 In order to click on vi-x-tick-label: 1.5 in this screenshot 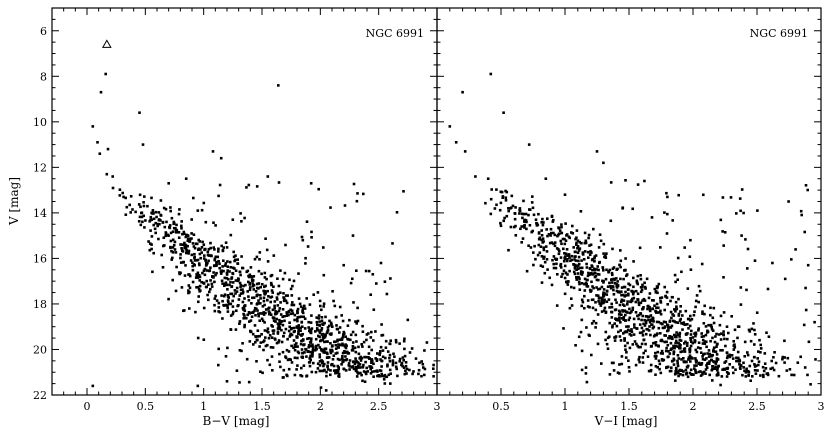, I will do `click(629, 406)`.